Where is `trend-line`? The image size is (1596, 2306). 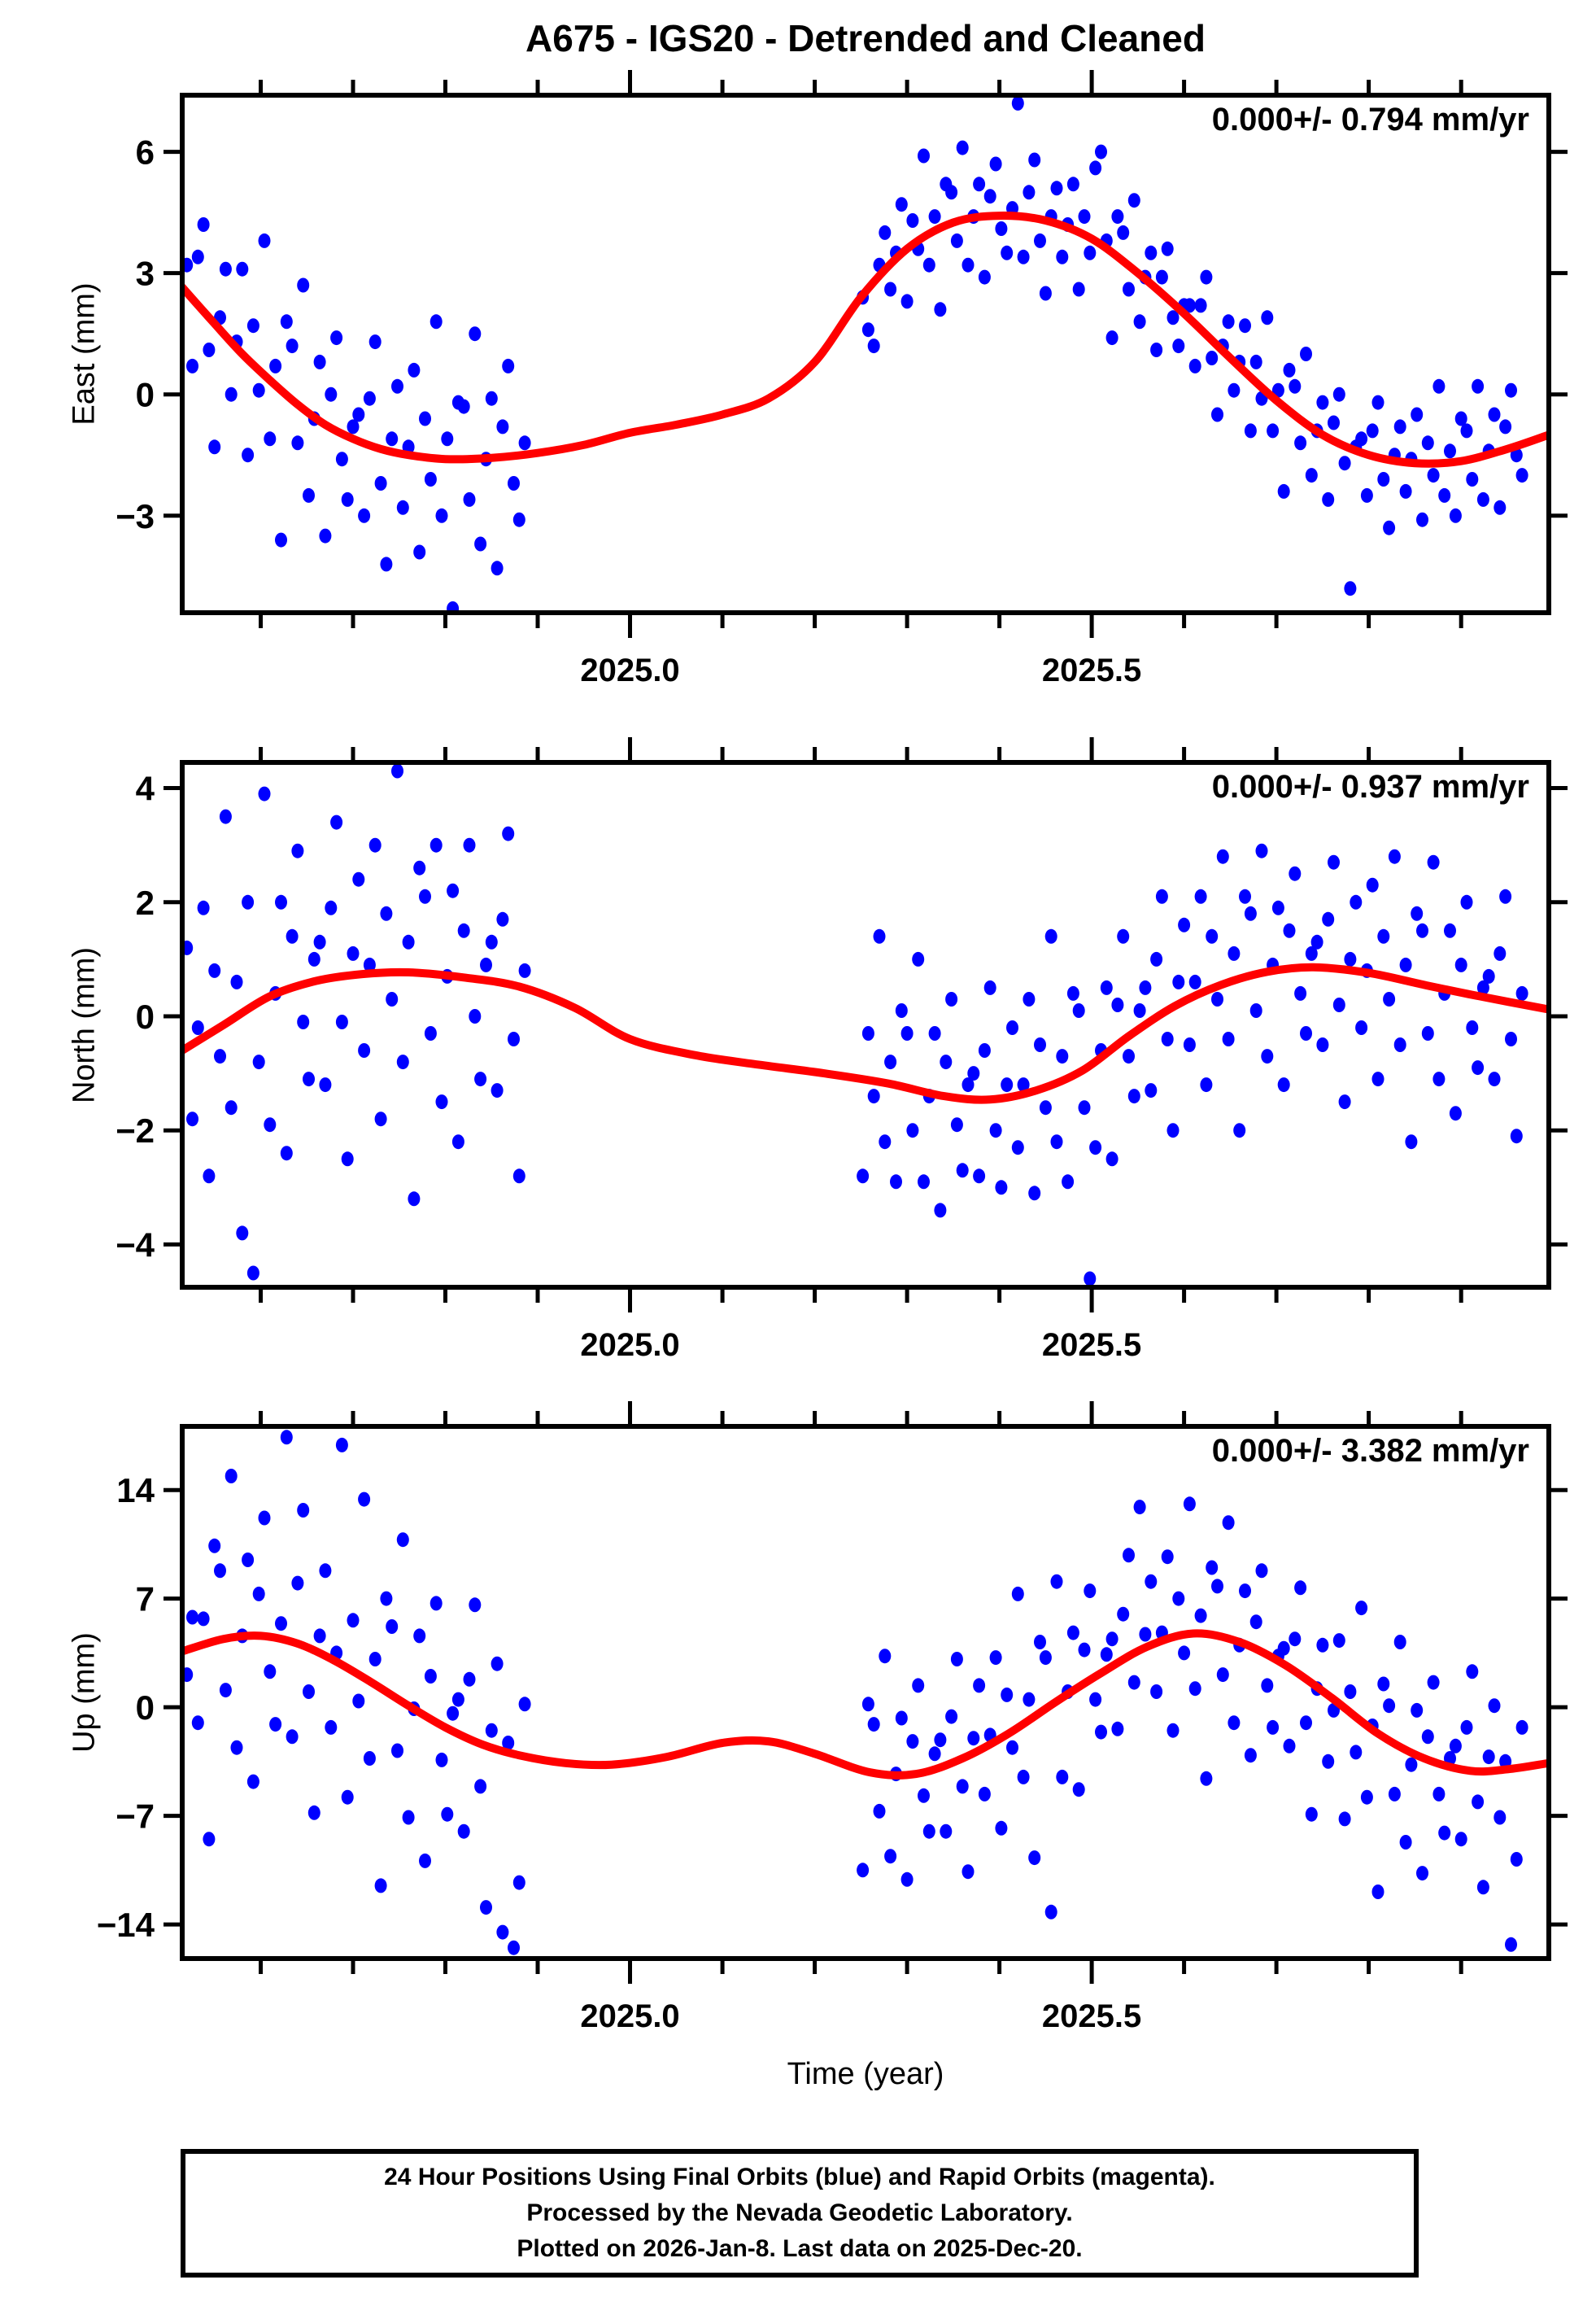 trend-line is located at coordinates (865, 340).